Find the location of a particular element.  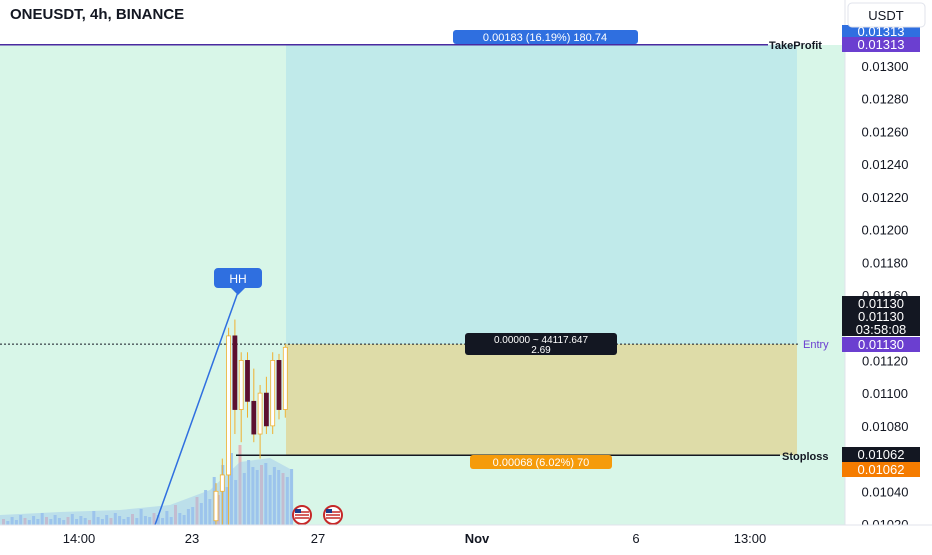

time-tick-23: 23 is located at coordinates (192, 538).